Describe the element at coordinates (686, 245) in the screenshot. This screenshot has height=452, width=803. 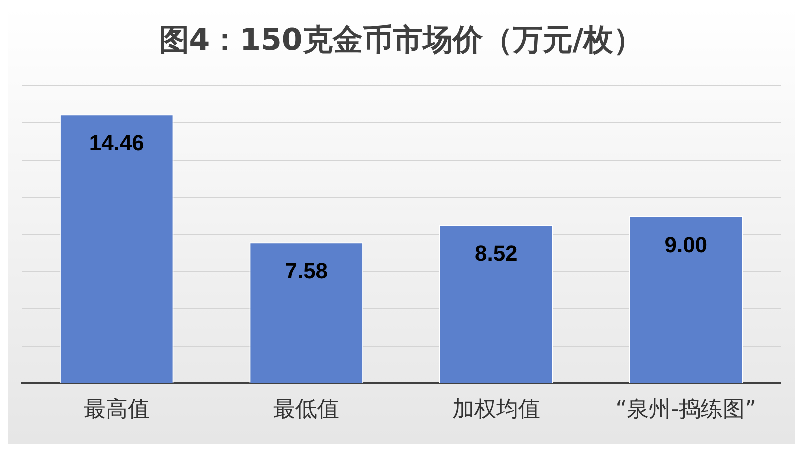
I see `data-label: 9.00` at that location.